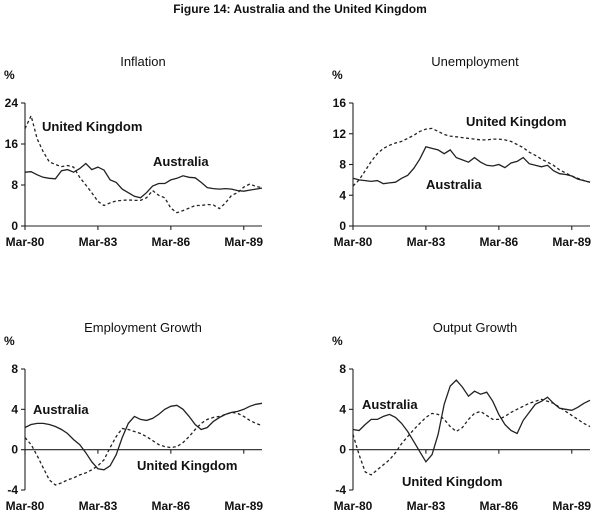 Image resolution: width=600 pixels, height=518 pixels. What do you see at coordinates (25, 242) in the screenshot?
I see `inflation-xtick-label: Mar-80` at bounding box center [25, 242].